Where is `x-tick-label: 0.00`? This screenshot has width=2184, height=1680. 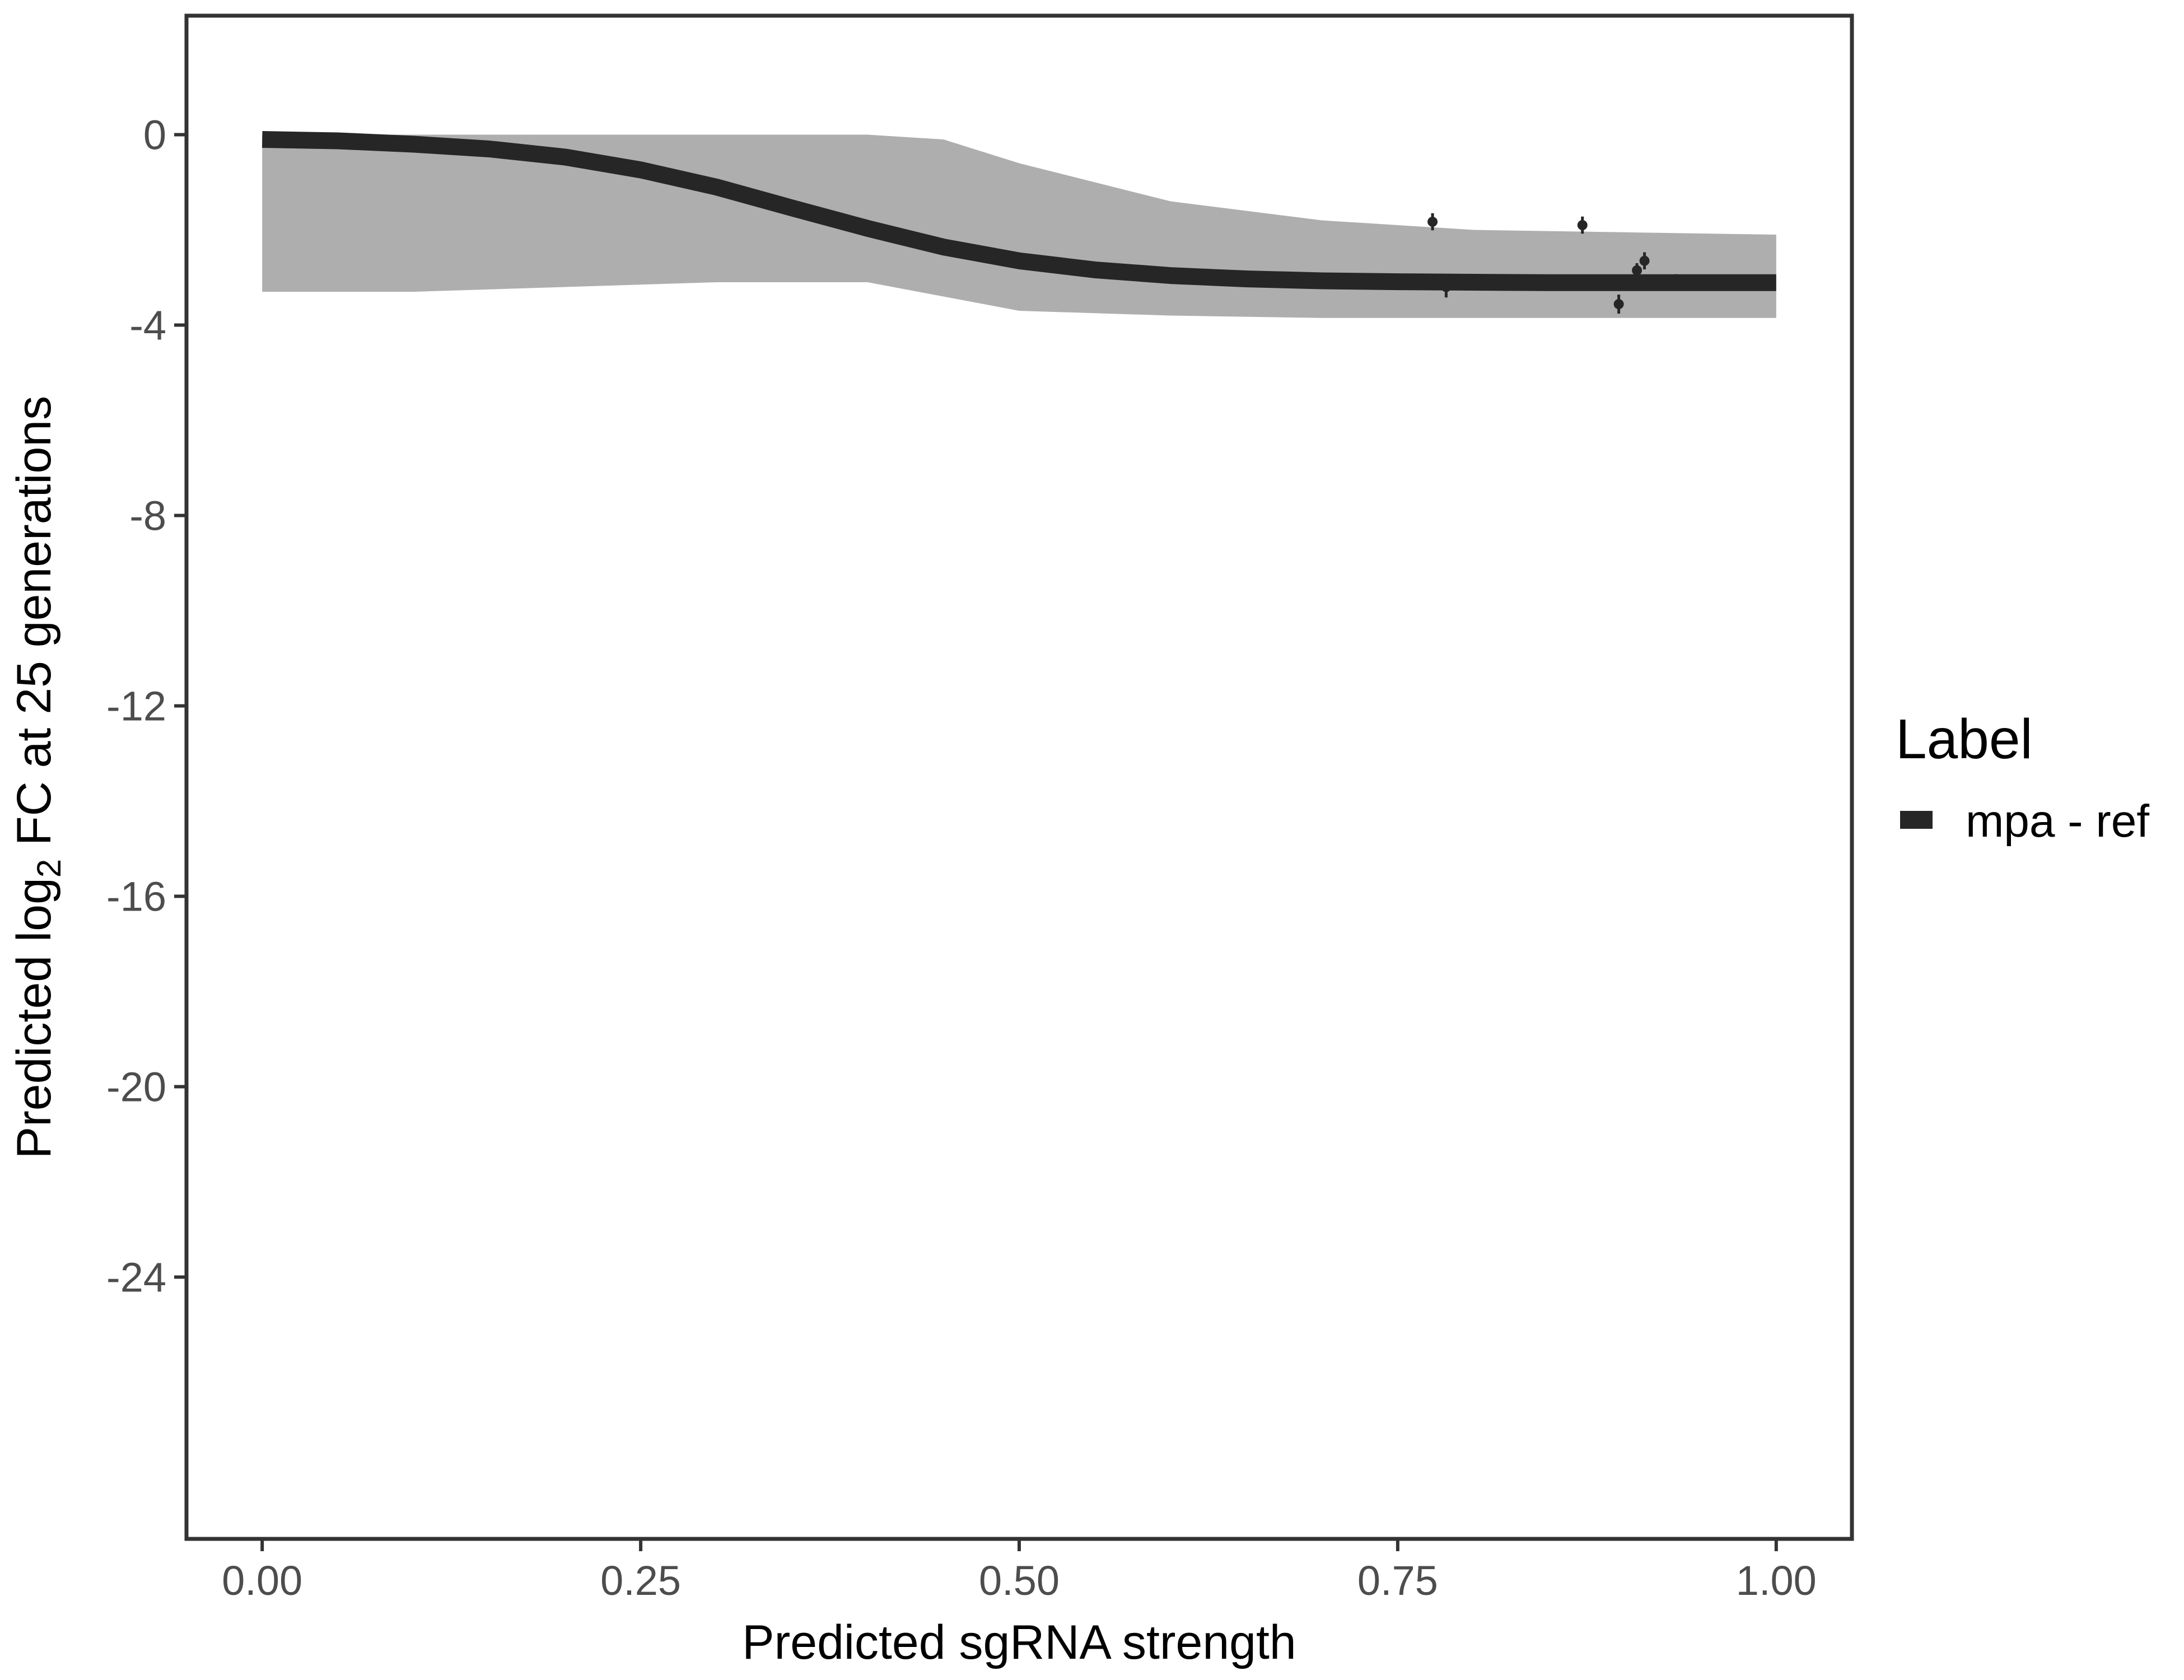
x-tick-label: 0.00 is located at coordinates (262, 1581).